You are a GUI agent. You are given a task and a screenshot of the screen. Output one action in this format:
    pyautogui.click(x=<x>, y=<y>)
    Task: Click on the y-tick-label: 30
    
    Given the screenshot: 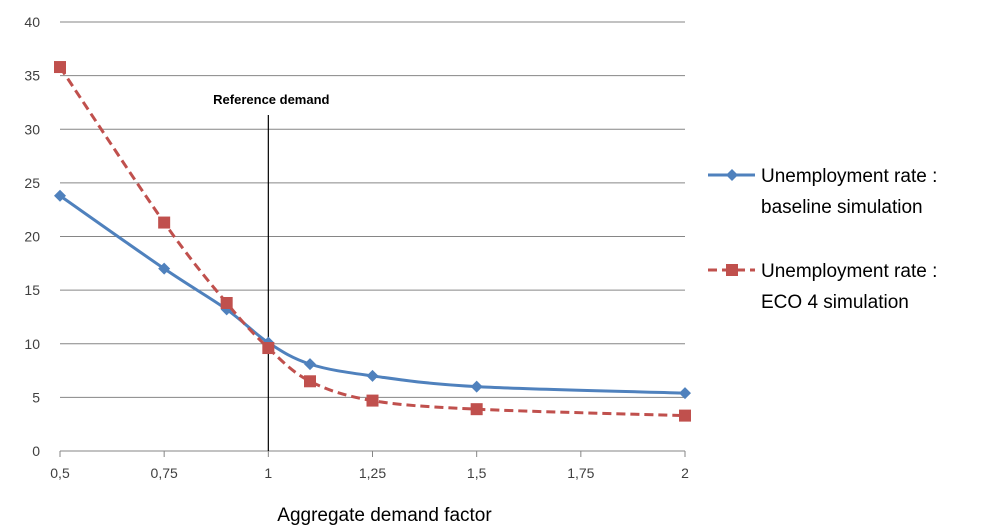 What is the action you would take?
    pyautogui.click(x=32, y=129)
    